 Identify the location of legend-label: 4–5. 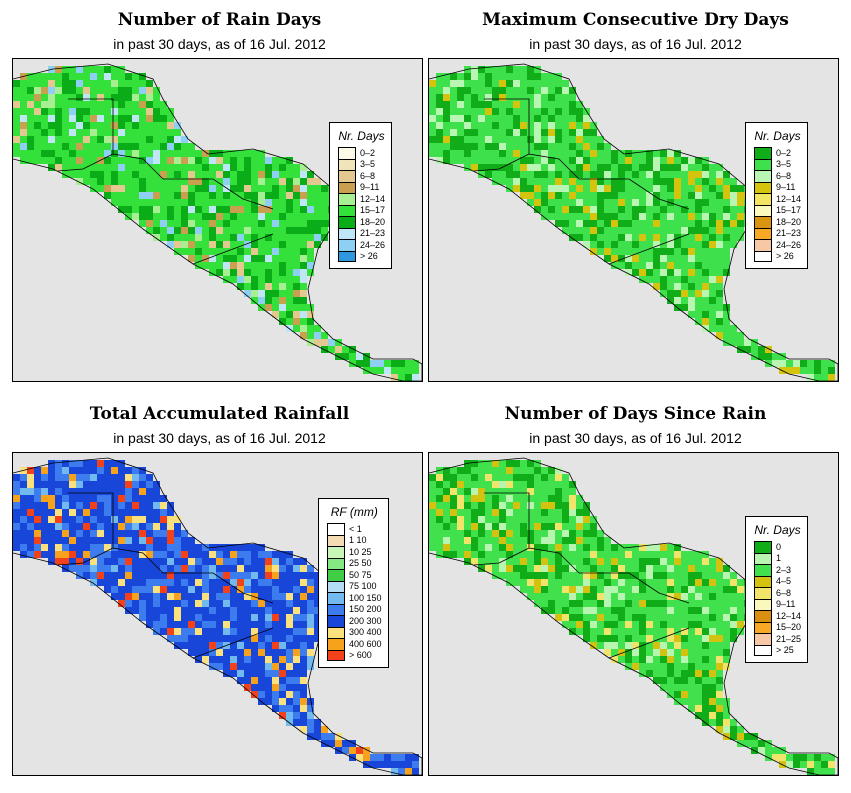
(784, 581).